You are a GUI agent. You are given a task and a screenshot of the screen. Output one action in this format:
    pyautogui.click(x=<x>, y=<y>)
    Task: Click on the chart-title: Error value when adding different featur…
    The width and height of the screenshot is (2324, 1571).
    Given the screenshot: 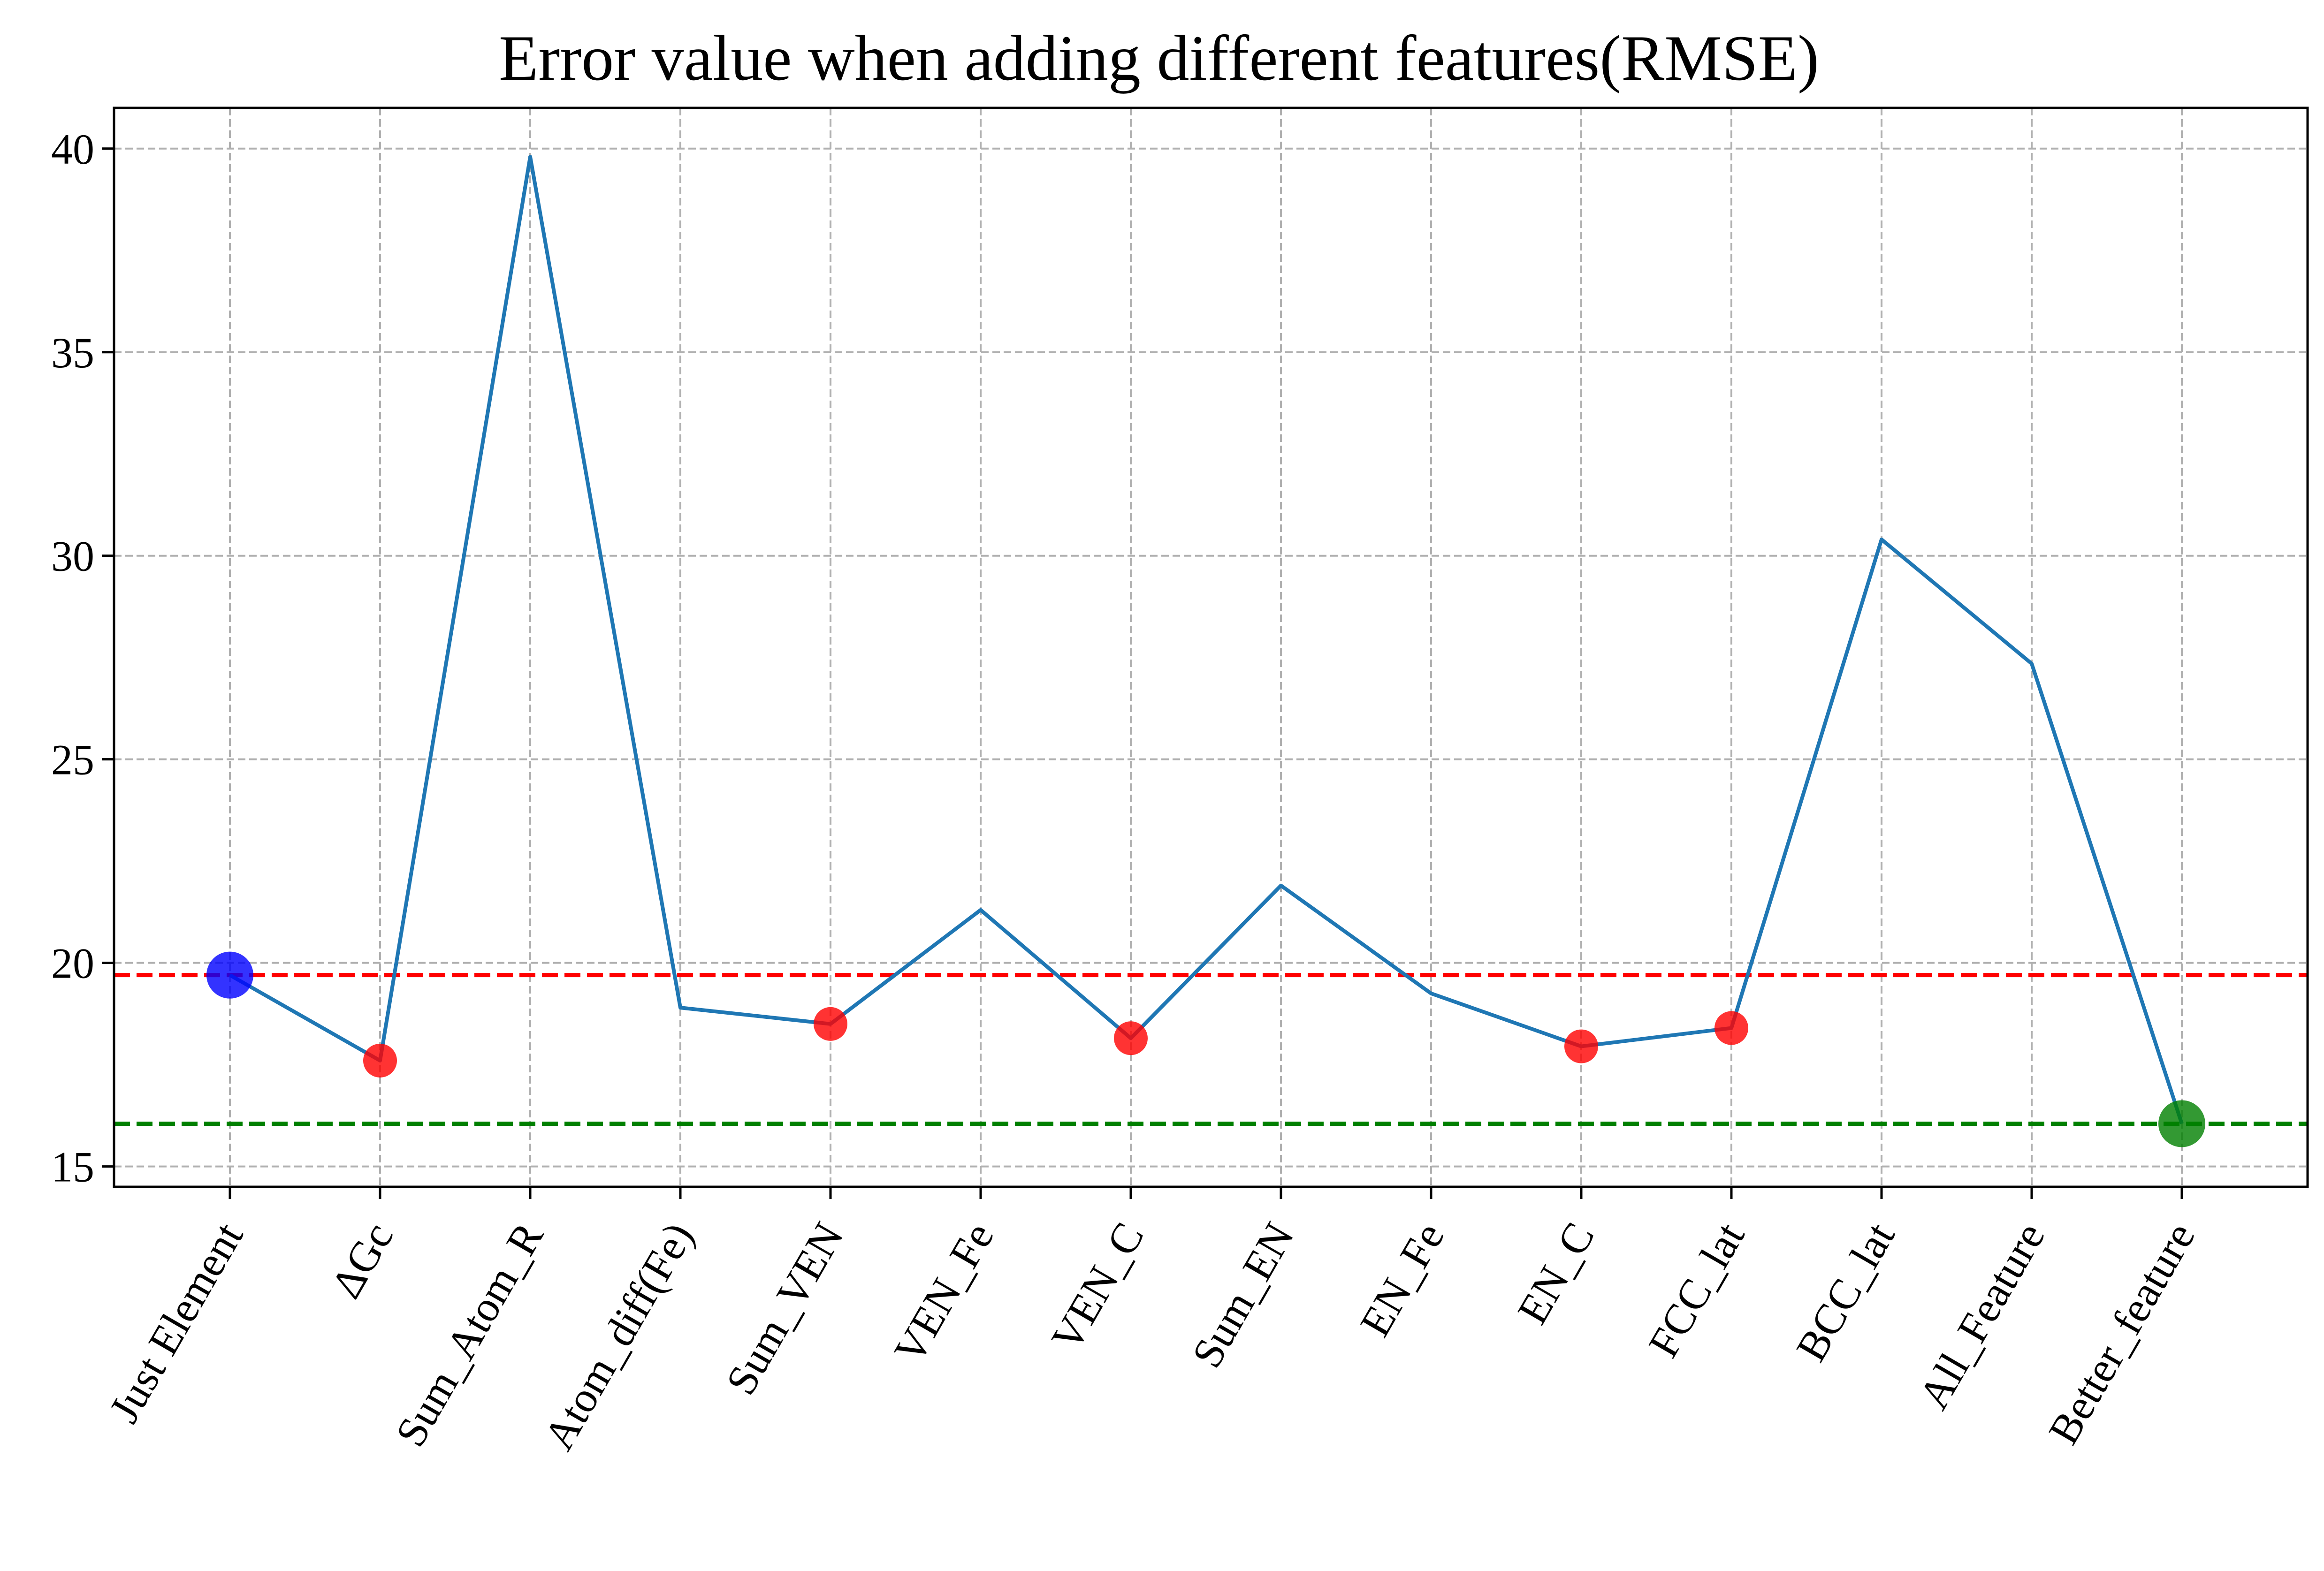 What is the action you would take?
    pyautogui.click(x=1159, y=58)
    